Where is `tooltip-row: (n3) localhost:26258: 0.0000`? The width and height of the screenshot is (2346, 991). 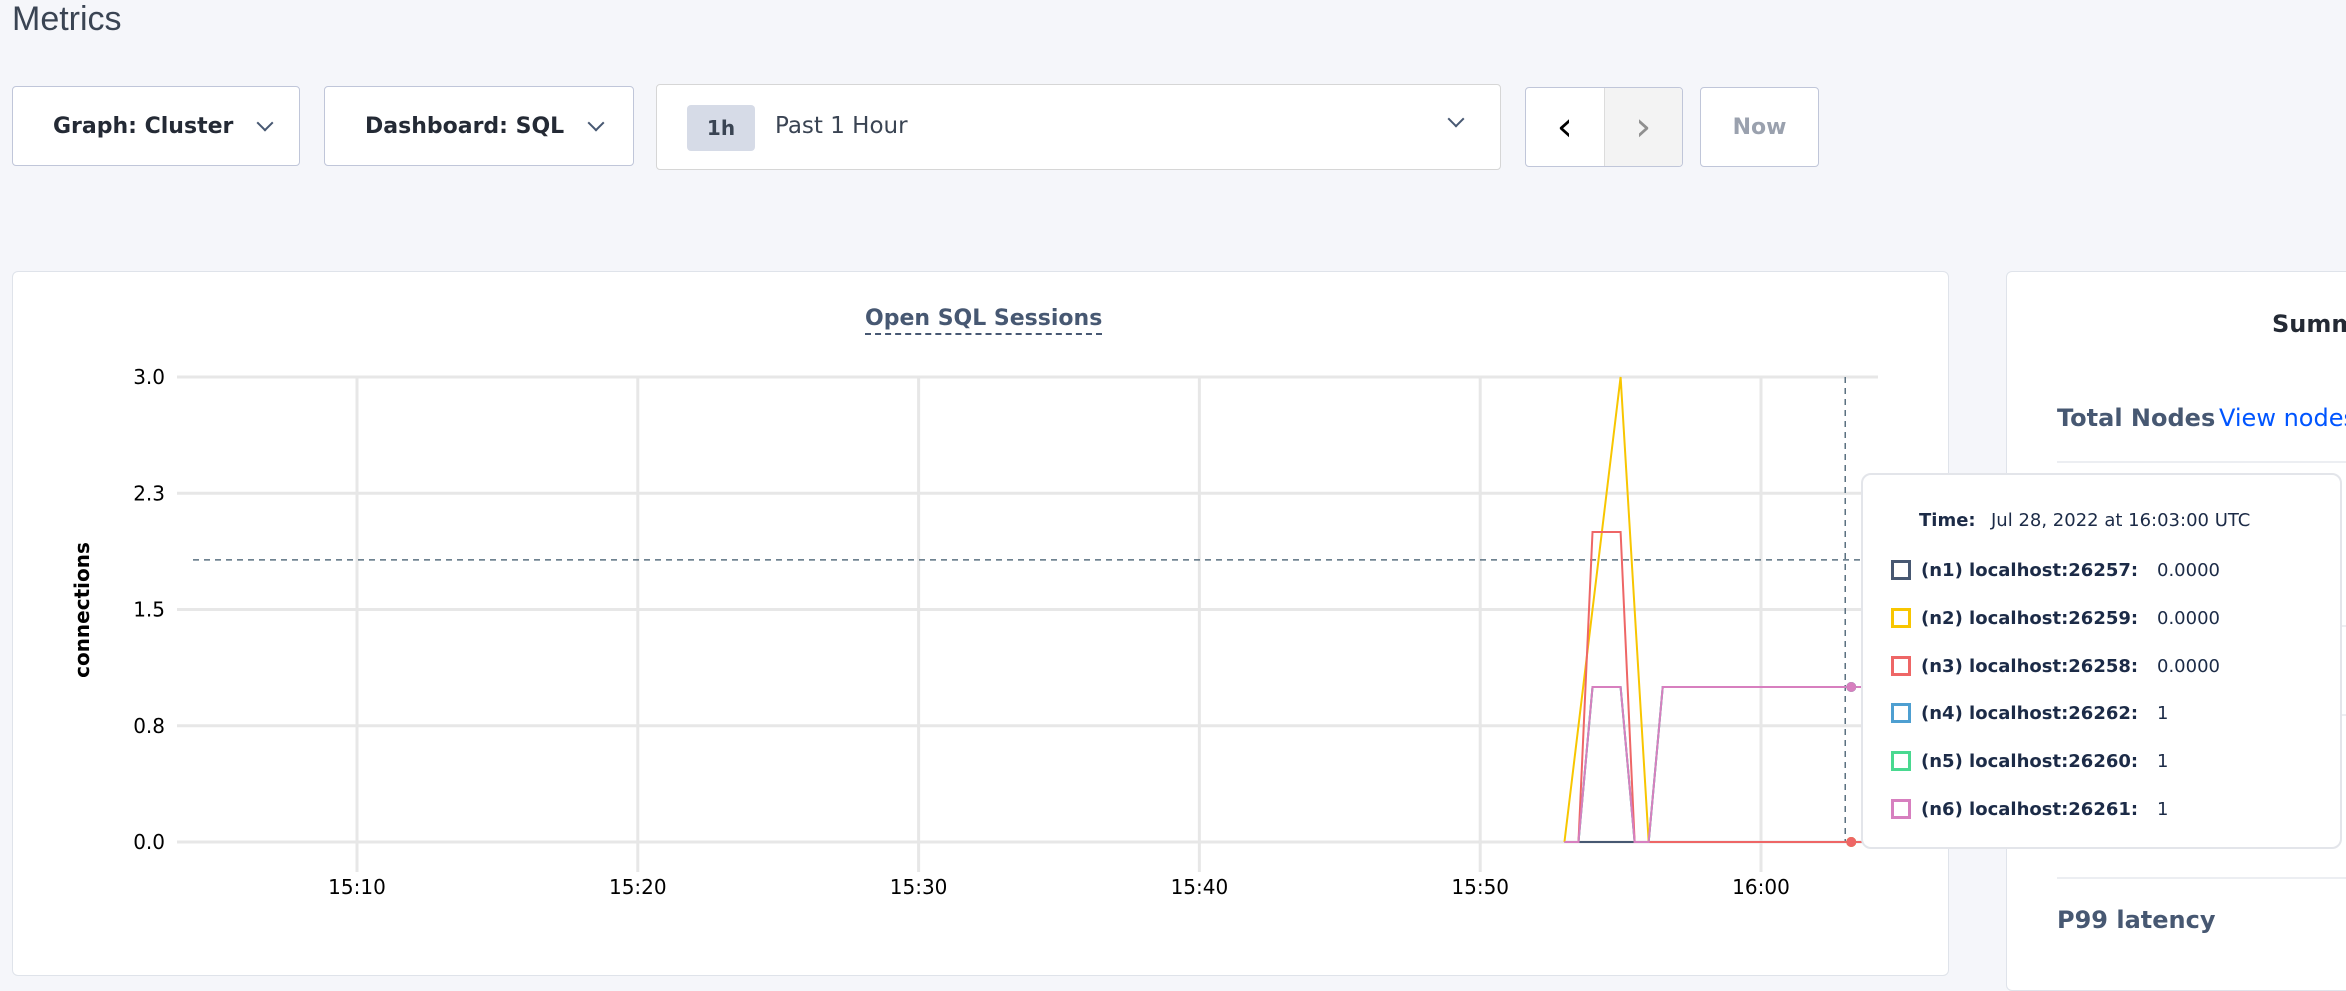 tooltip-row: (n3) localhost:26258: 0.0000 is located at coordinates (2055, 666).